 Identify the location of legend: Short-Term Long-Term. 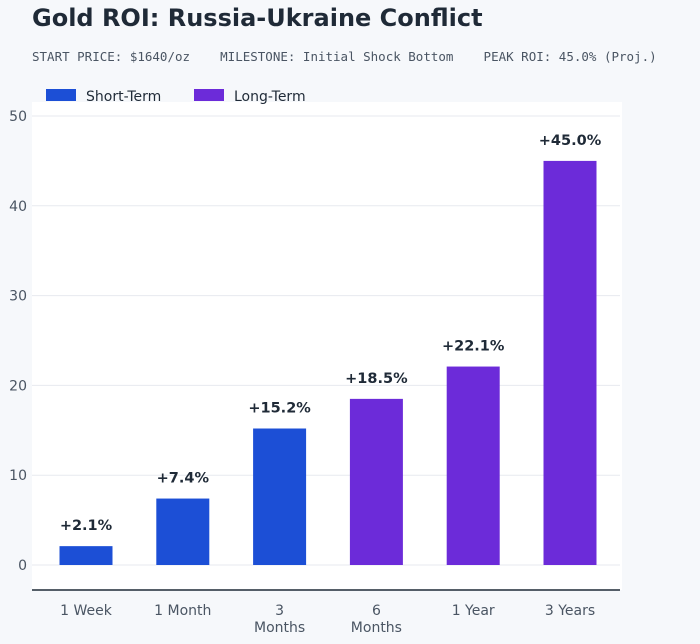
(176, 97).